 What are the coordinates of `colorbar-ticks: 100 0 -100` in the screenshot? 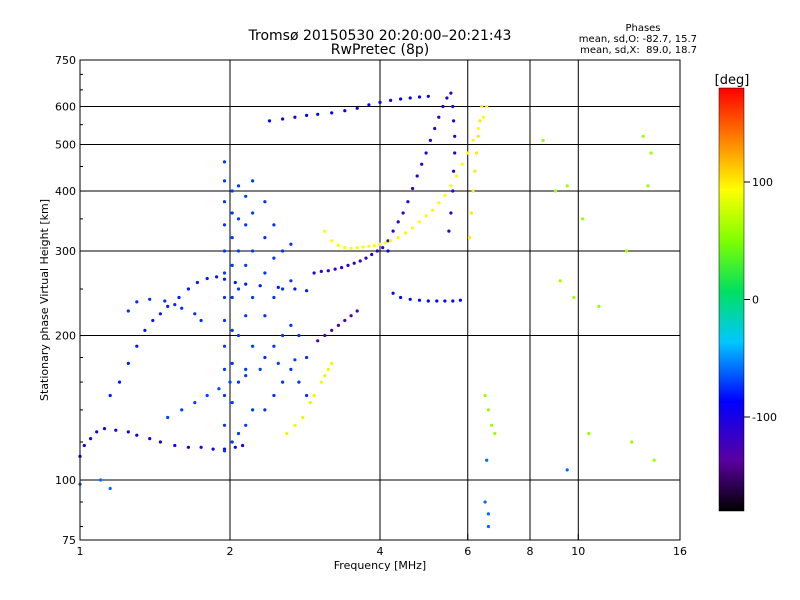 It's located at (760, 300).